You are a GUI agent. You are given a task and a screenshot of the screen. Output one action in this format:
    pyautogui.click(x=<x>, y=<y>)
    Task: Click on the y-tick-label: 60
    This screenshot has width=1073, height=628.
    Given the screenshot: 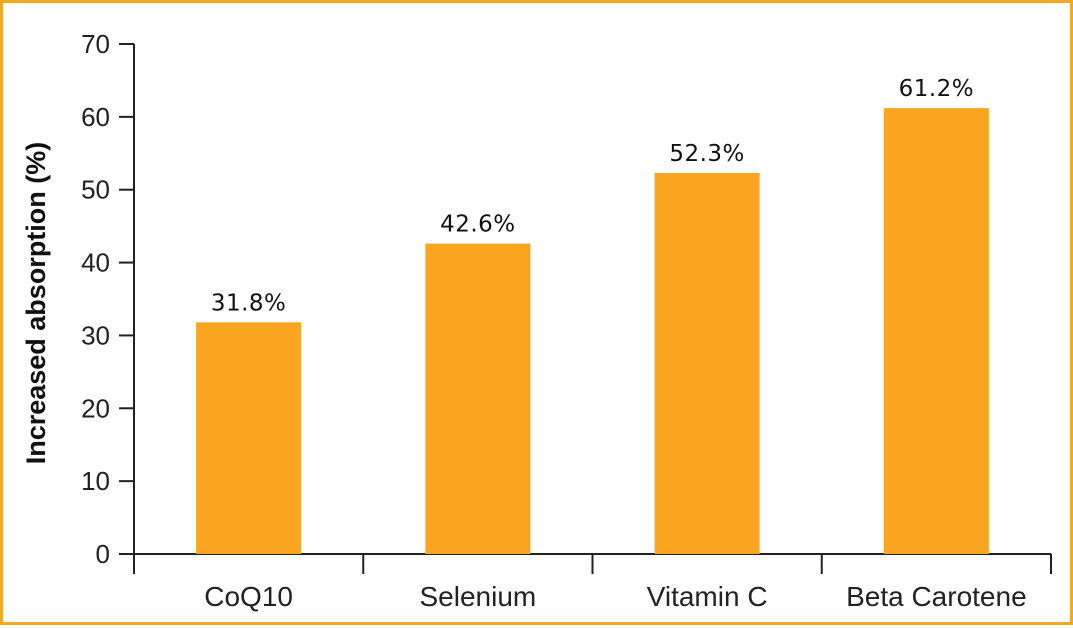 What is the action you would take?
    pyautogui.click(x=95, y=117)
    